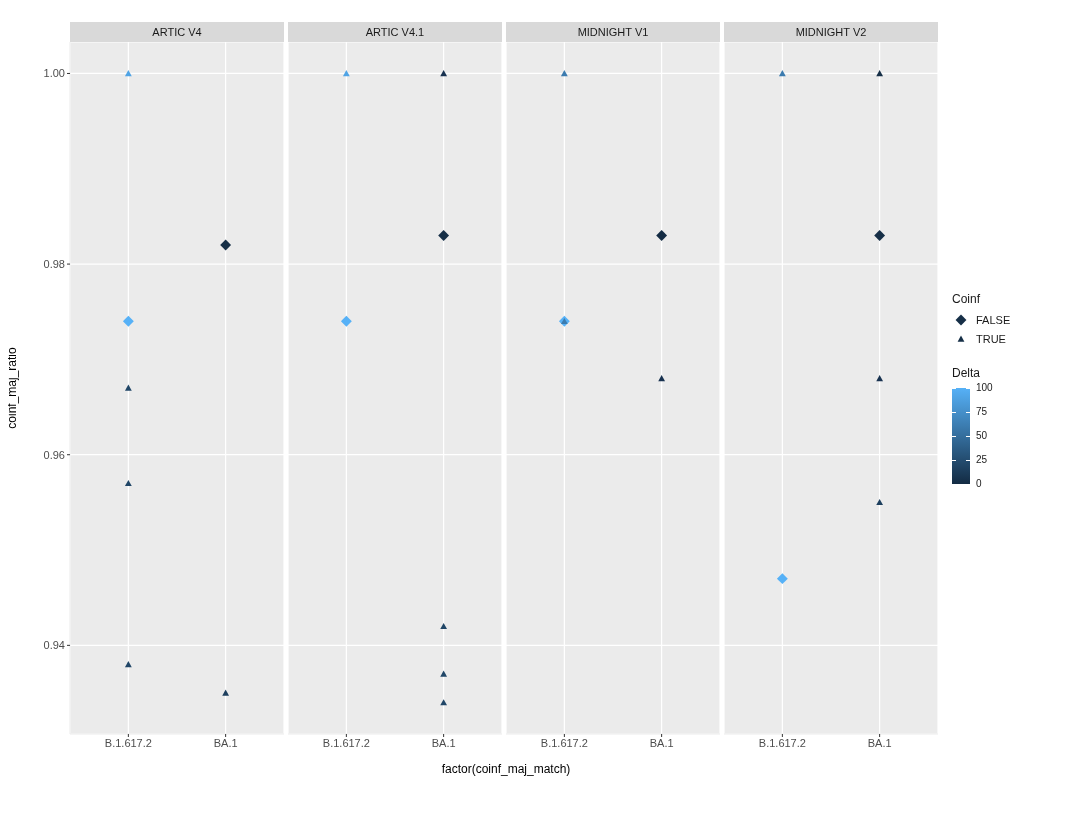  I want to click on y-tick-label: 0.96, so click(54, 454).